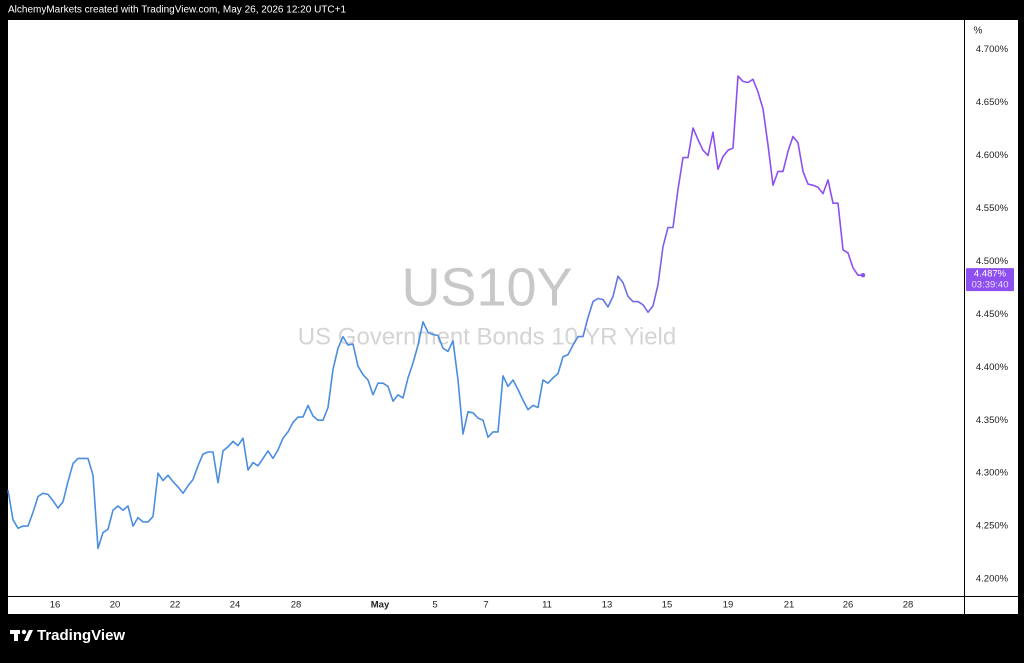 This screenshot has width=1024, height=663. I want to click on x-tick-label: 16, so click(55, 605).